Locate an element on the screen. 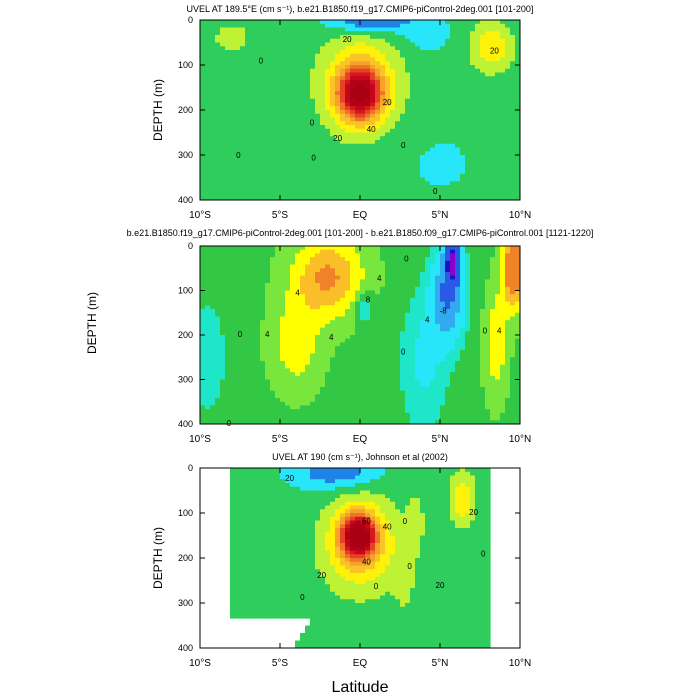  y-tick-label: 100 is located at coordinates (185, 65).